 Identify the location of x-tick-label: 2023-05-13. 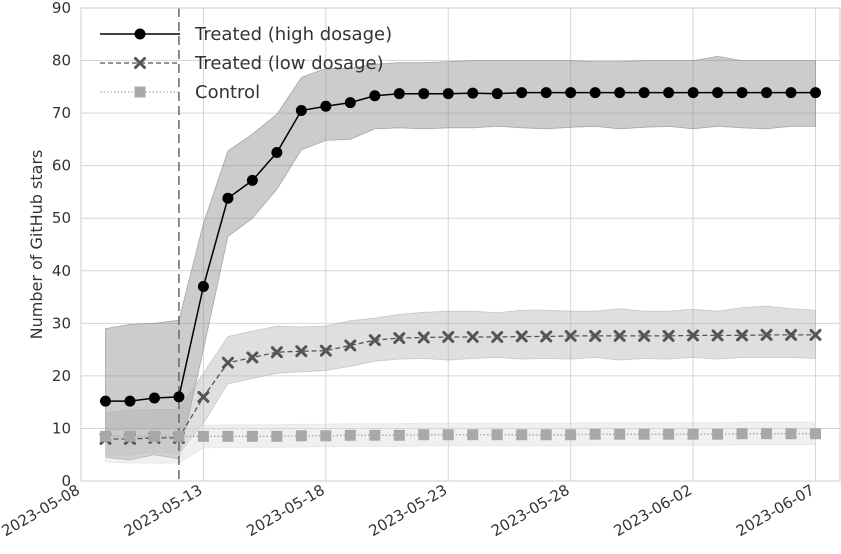
(163, 510).